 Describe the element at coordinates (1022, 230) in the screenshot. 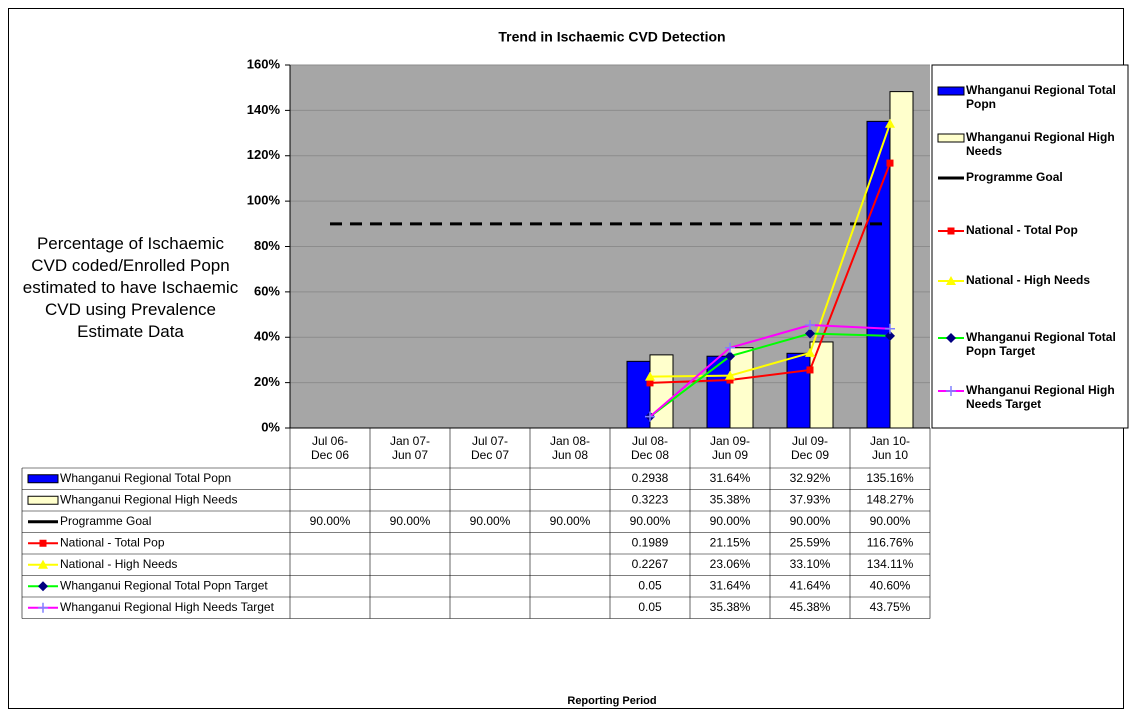

I see `legend-label: National - Total Pop` at that location.